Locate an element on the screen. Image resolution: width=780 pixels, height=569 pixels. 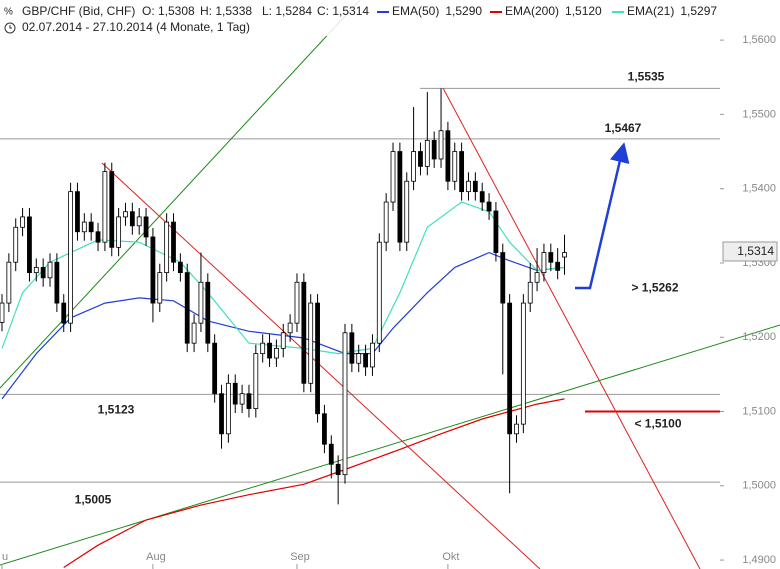
legend-label: EMA(50) is located at coordinates (415, 11).